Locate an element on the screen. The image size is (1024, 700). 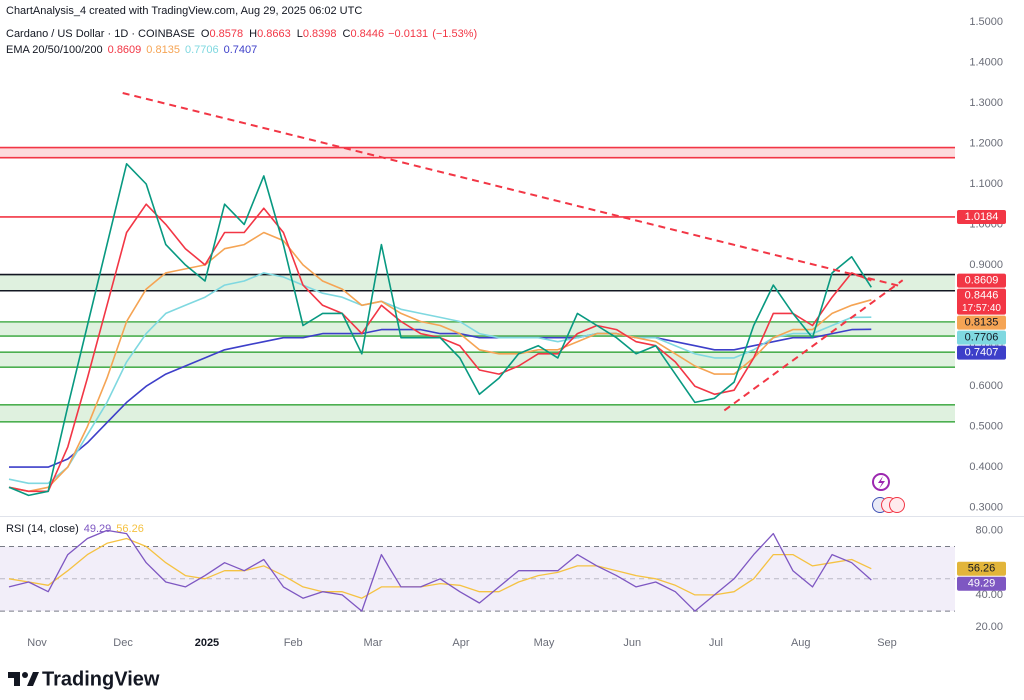
legend-text: 0.8663 is located at coordinates (274, 34).